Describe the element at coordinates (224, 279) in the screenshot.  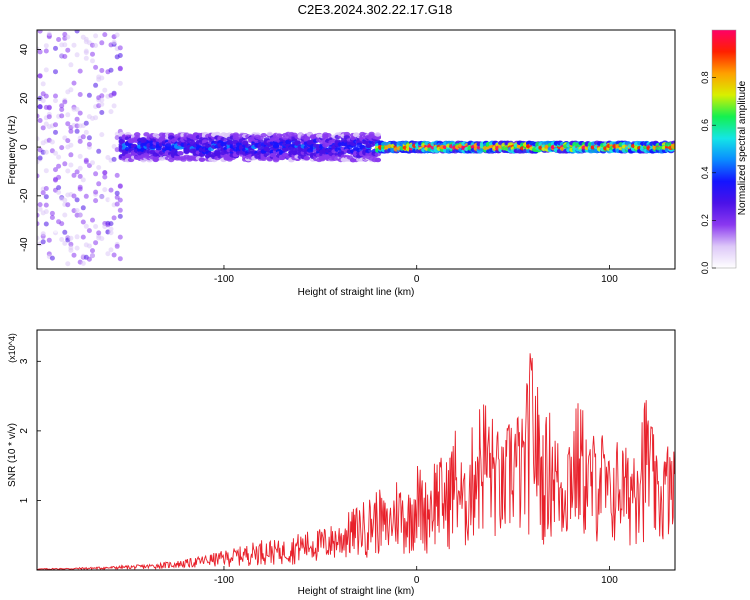
I see `spectrogram-x-tick-label: -100` at that location.